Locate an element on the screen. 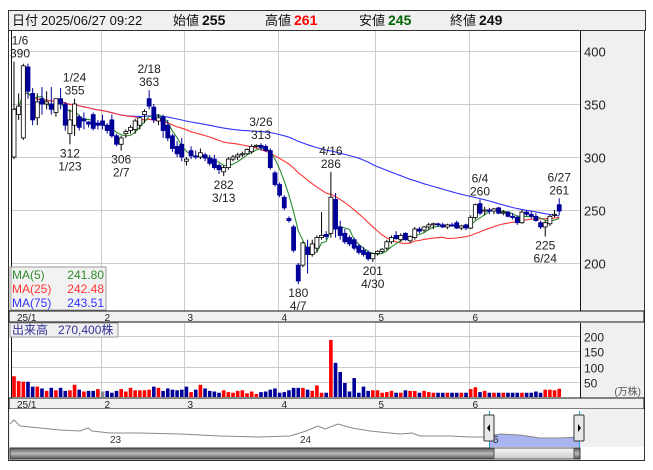  navigator: 23 24 5 is located at coordinates (326, 433).